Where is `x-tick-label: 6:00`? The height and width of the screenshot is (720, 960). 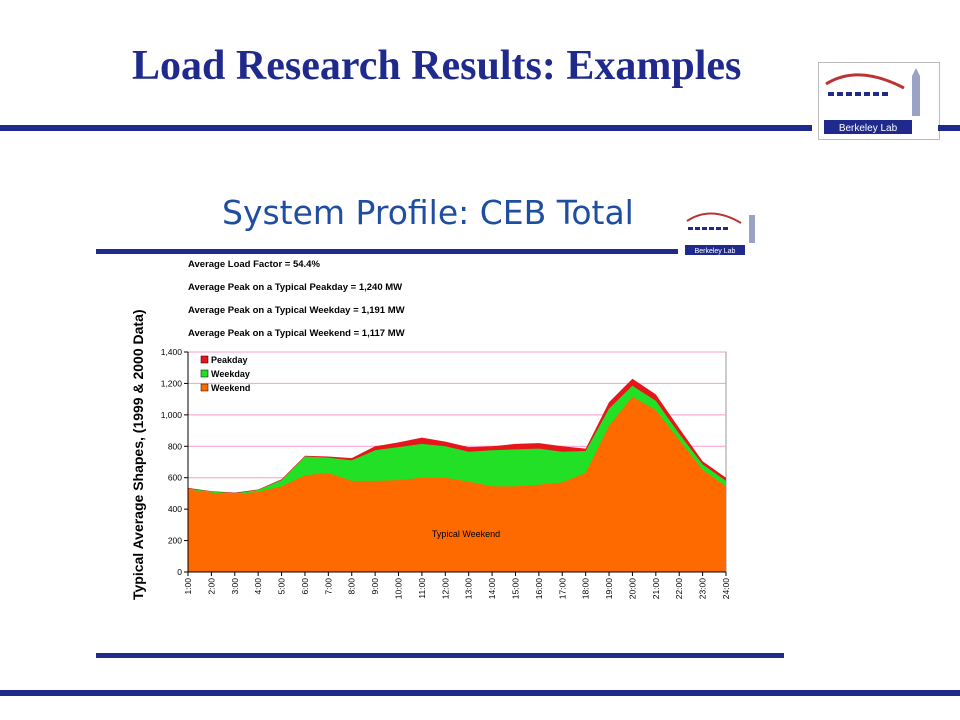 x-tick-label: 6:00 is located at coordinates (305, 586).